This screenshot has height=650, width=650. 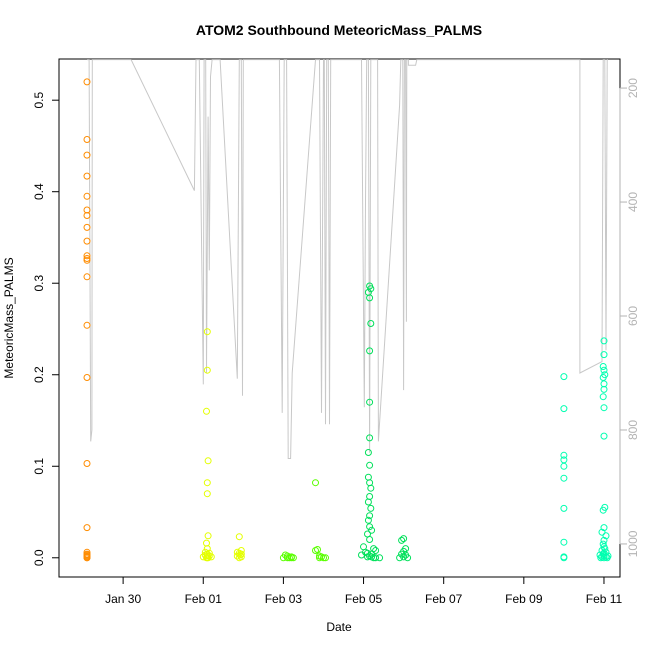 What do you see at coordinates (39, 374) in the screenshot?
I see `y-tick-label: 0.2` at bounding box center [39, 374].